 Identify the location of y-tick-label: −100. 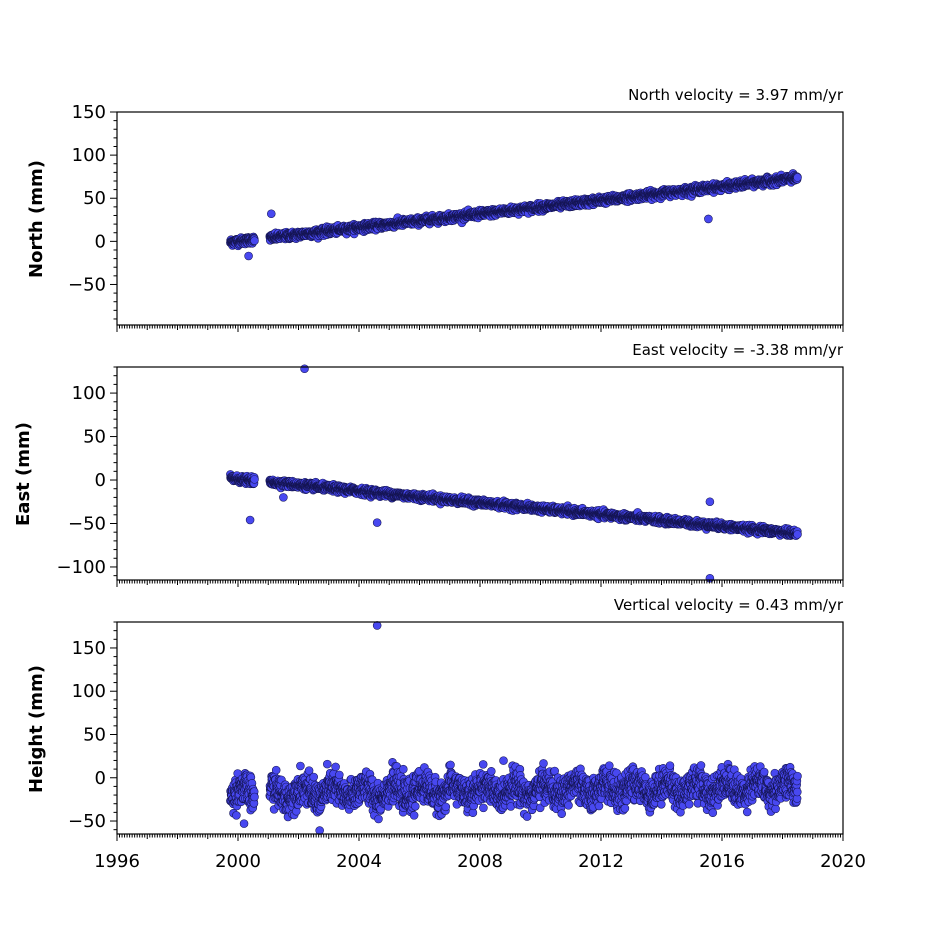
(81, 567).